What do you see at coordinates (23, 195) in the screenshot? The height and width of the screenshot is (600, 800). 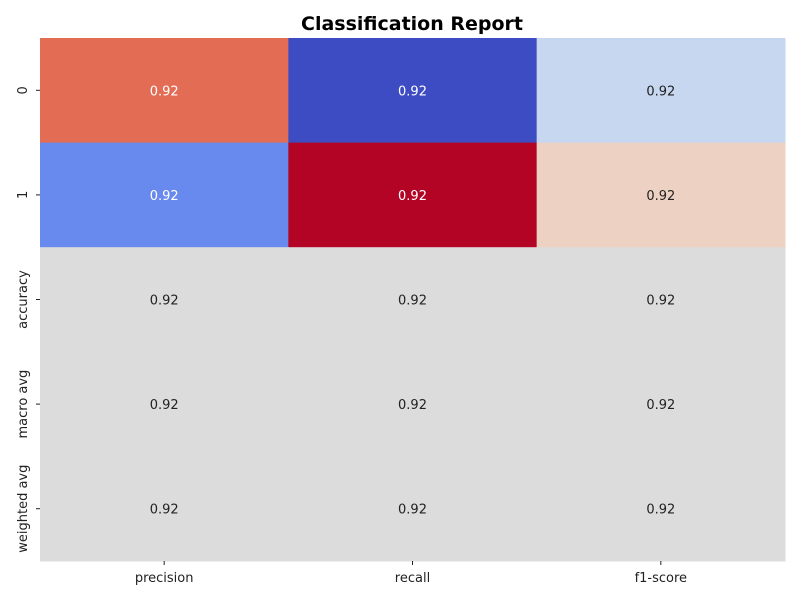 I see `y-tick-label: 1` at bounding box center [23, 195].